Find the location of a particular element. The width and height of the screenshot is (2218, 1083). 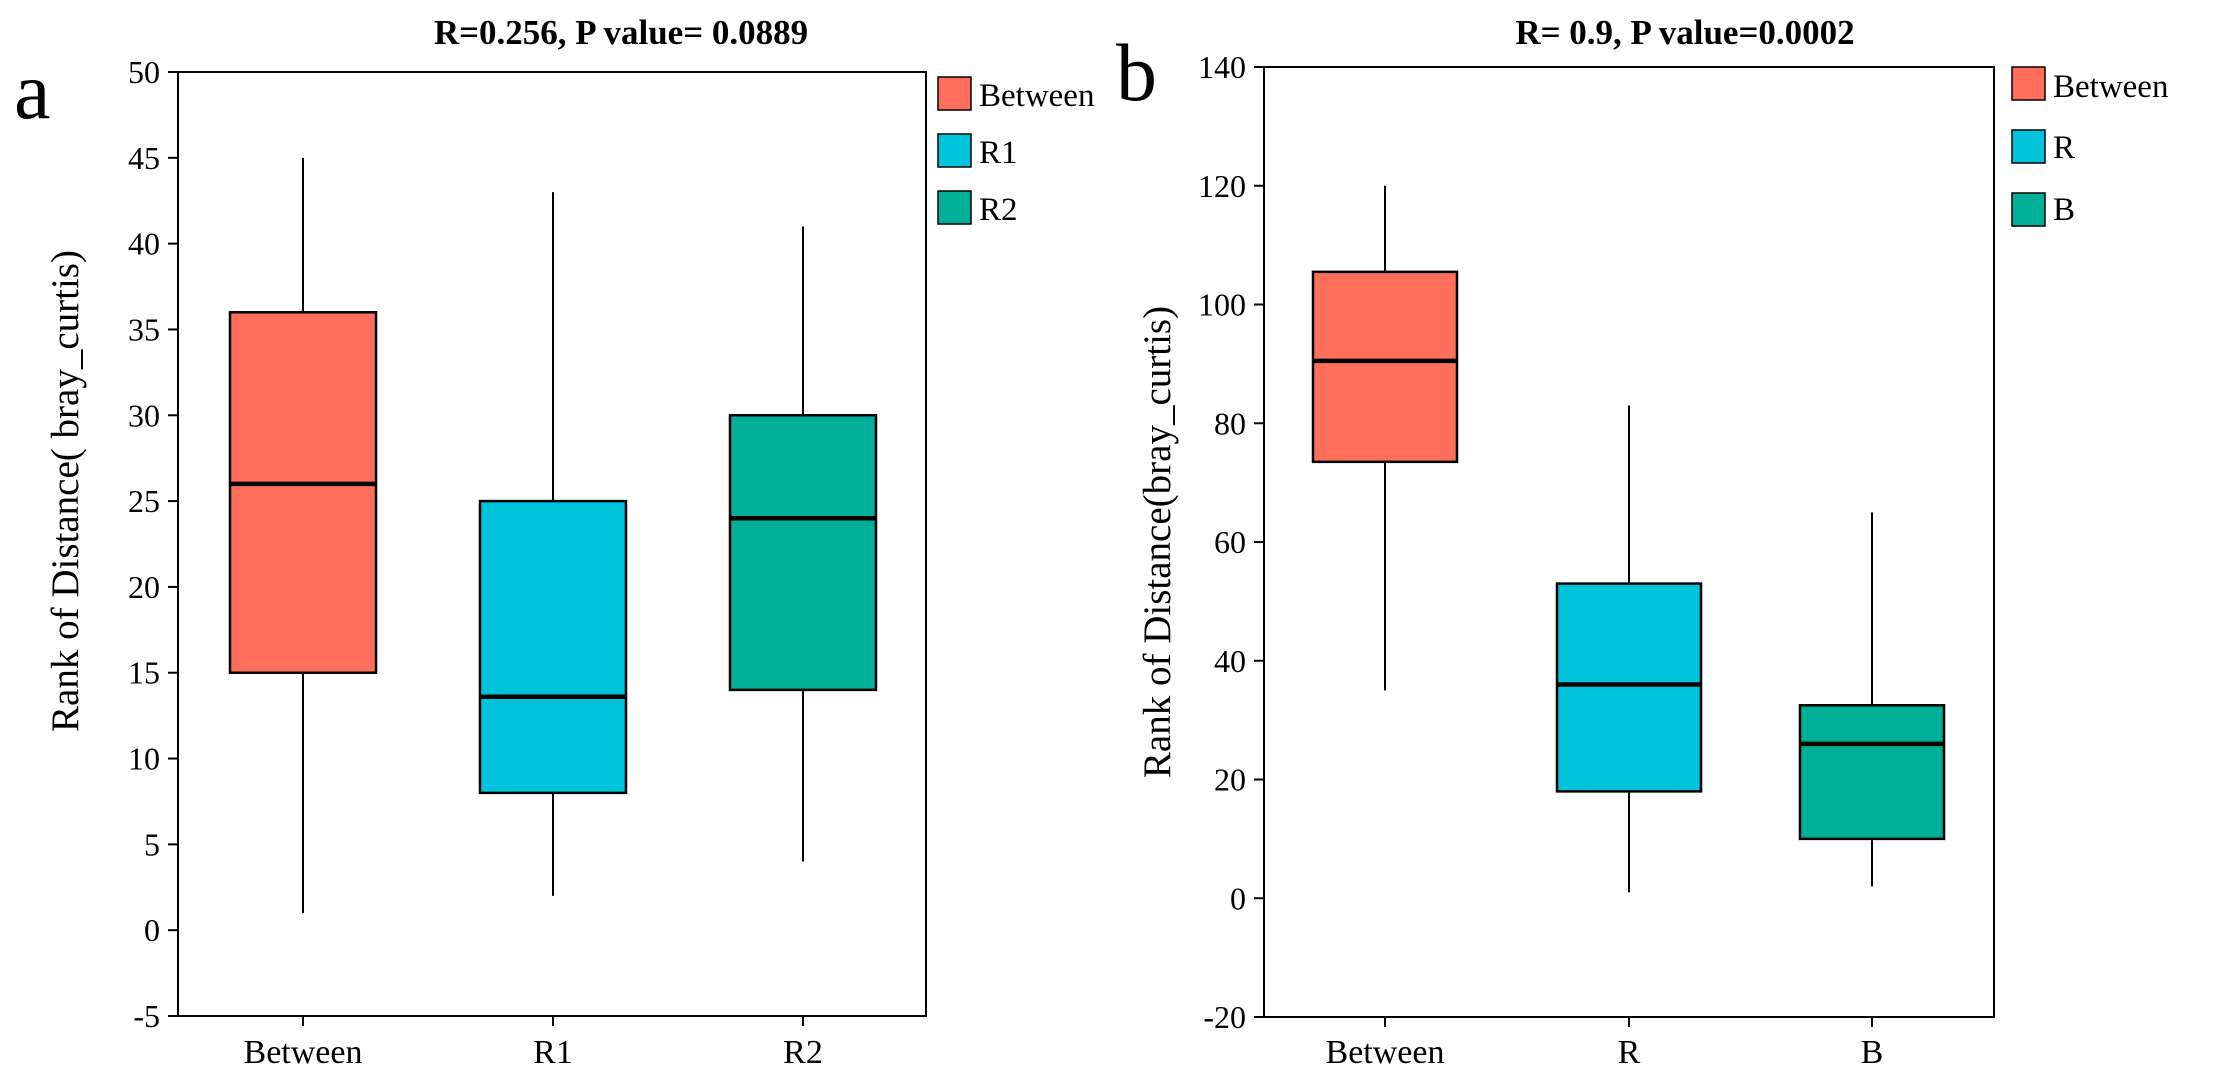

panel-b-y-tick-label: 40 is located at coordinates (1230, 661).